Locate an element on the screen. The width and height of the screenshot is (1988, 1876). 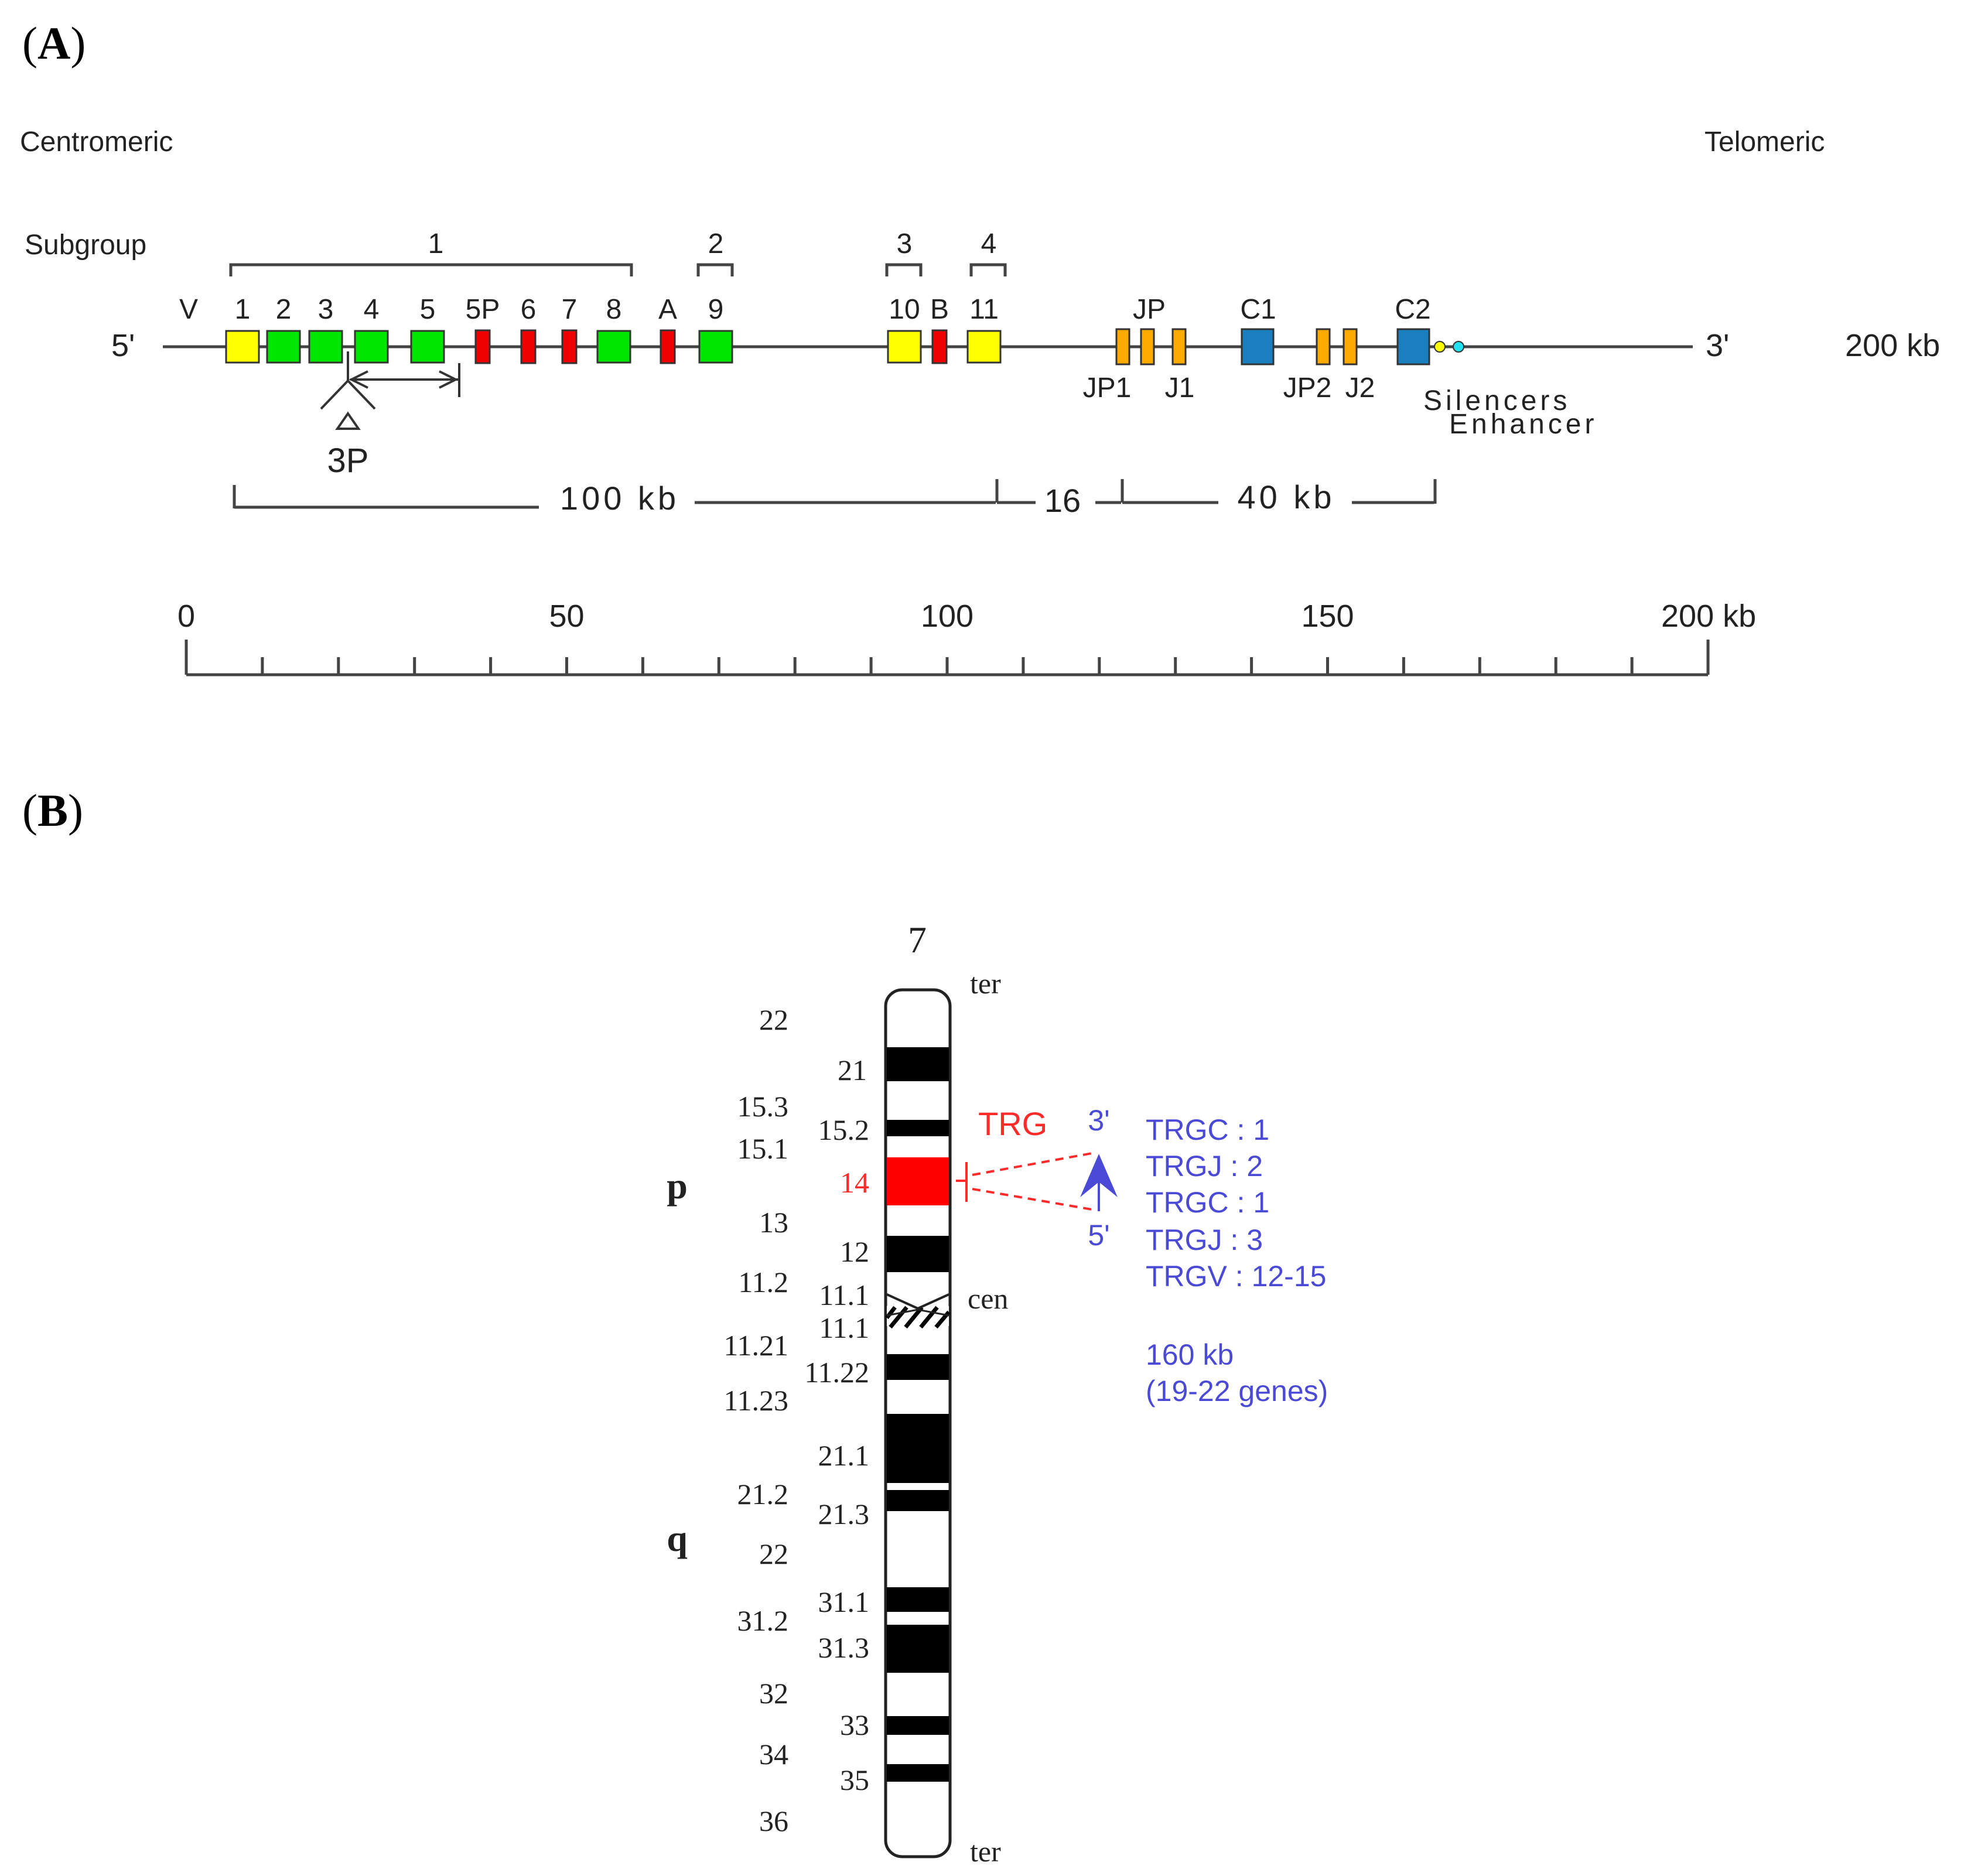
trg-expansion-top is located at coordinates (1034, 1163).